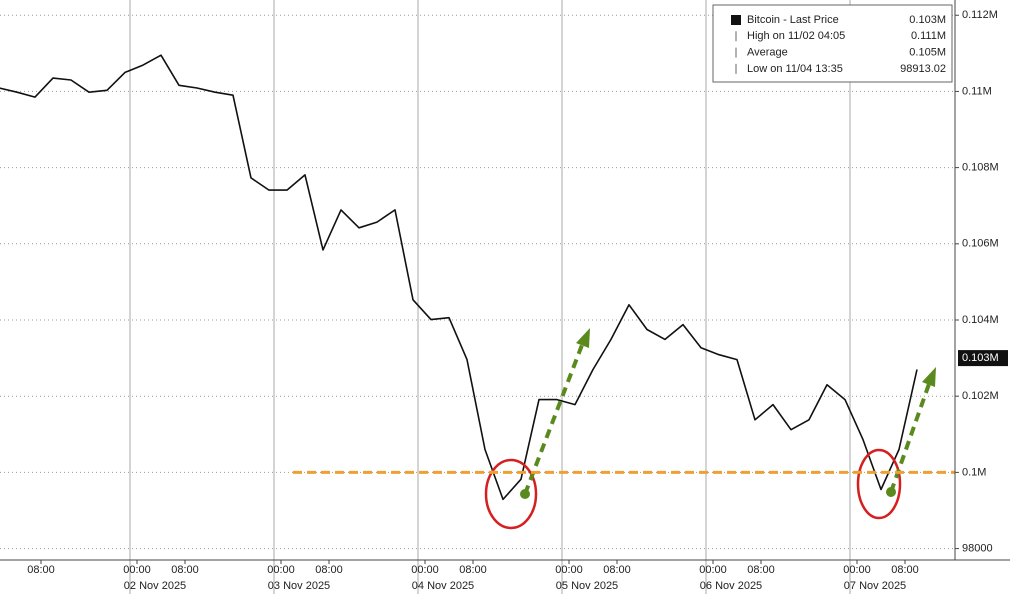  I want to click on legend-value: 0.111M, so click(928, 36).